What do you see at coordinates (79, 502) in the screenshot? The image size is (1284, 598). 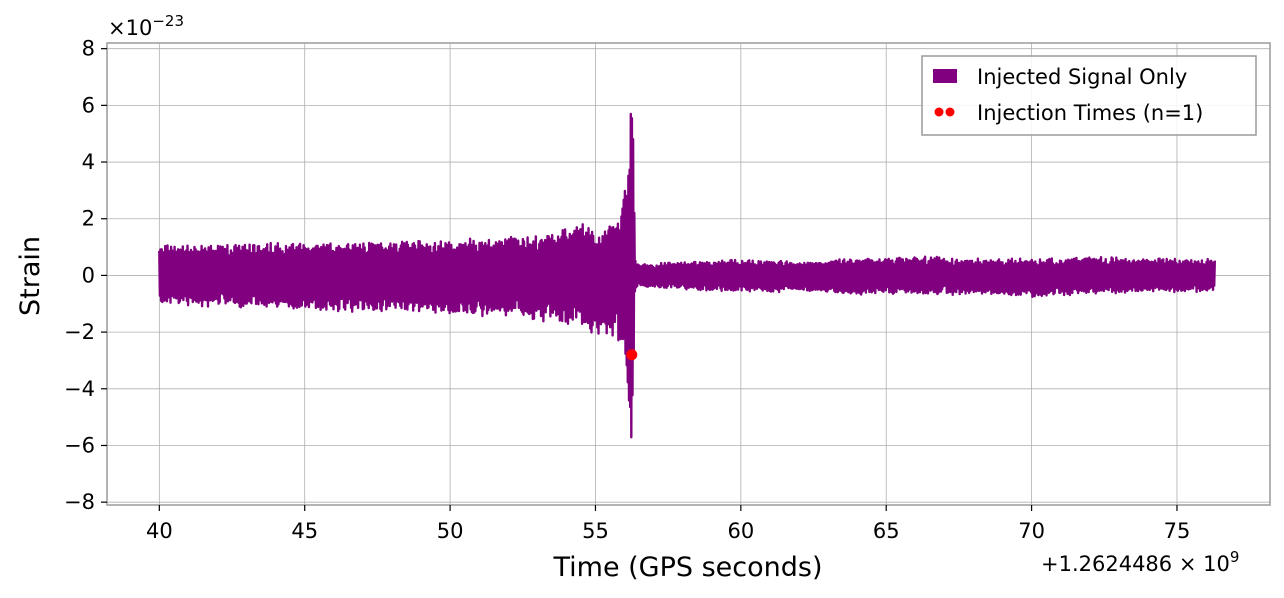 I see `y-tick-label: −8` at bounding box center [79, 502].